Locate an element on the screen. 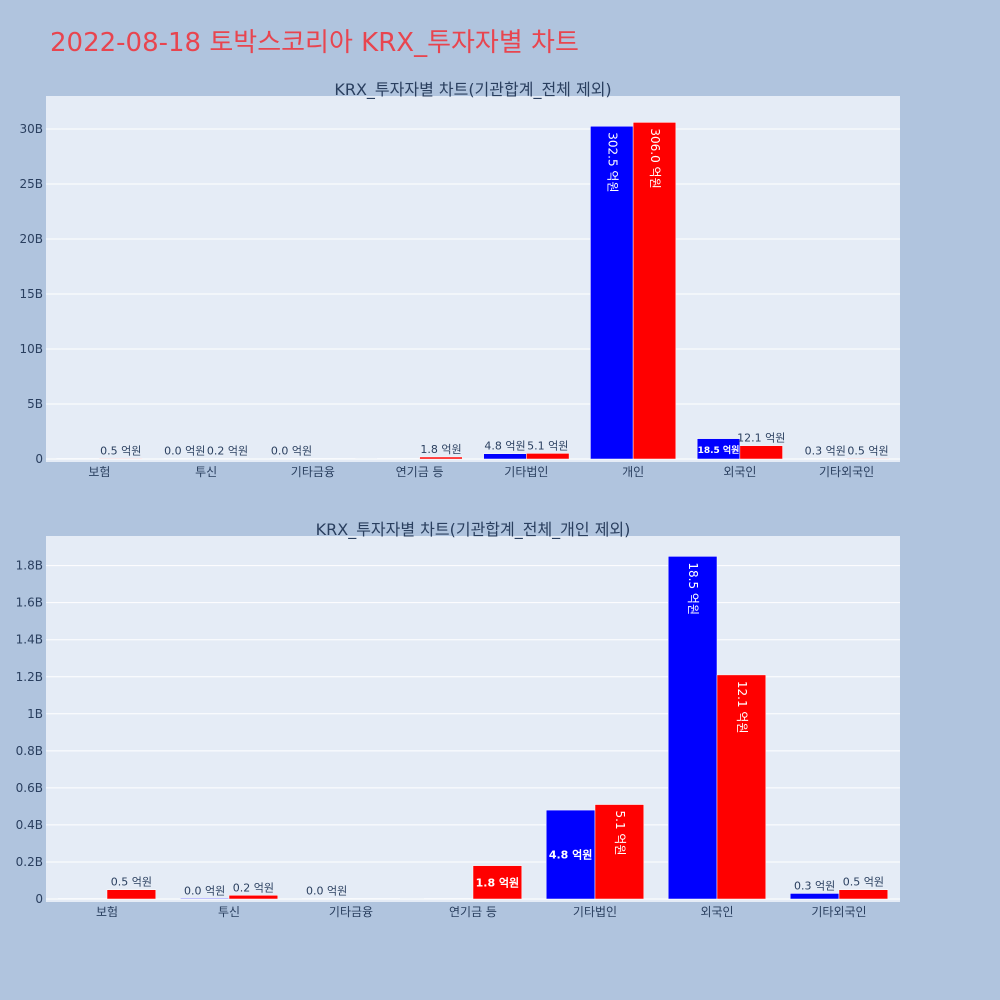 Image resolution: width=1000 pixels, height=1000 pixels. y-tick-label: 10B is located at coordinates (31, 349).